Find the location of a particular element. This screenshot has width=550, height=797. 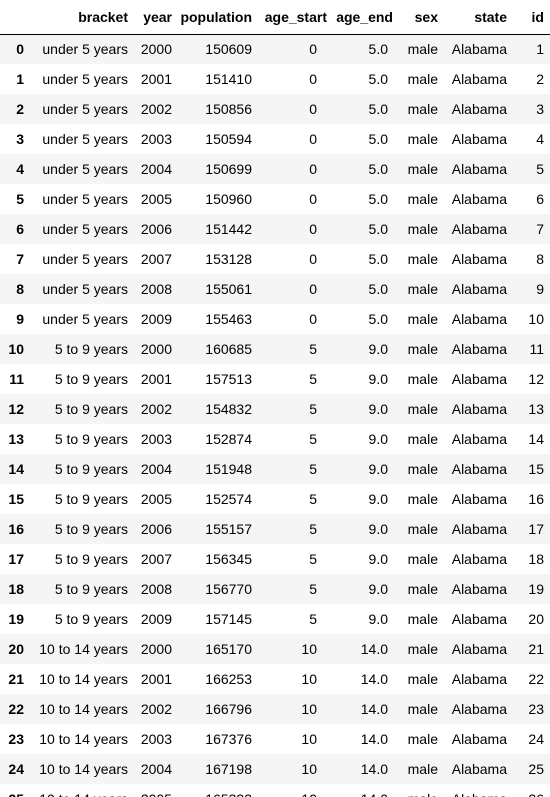

row-index: 5 is located at coordinates (20, 199).